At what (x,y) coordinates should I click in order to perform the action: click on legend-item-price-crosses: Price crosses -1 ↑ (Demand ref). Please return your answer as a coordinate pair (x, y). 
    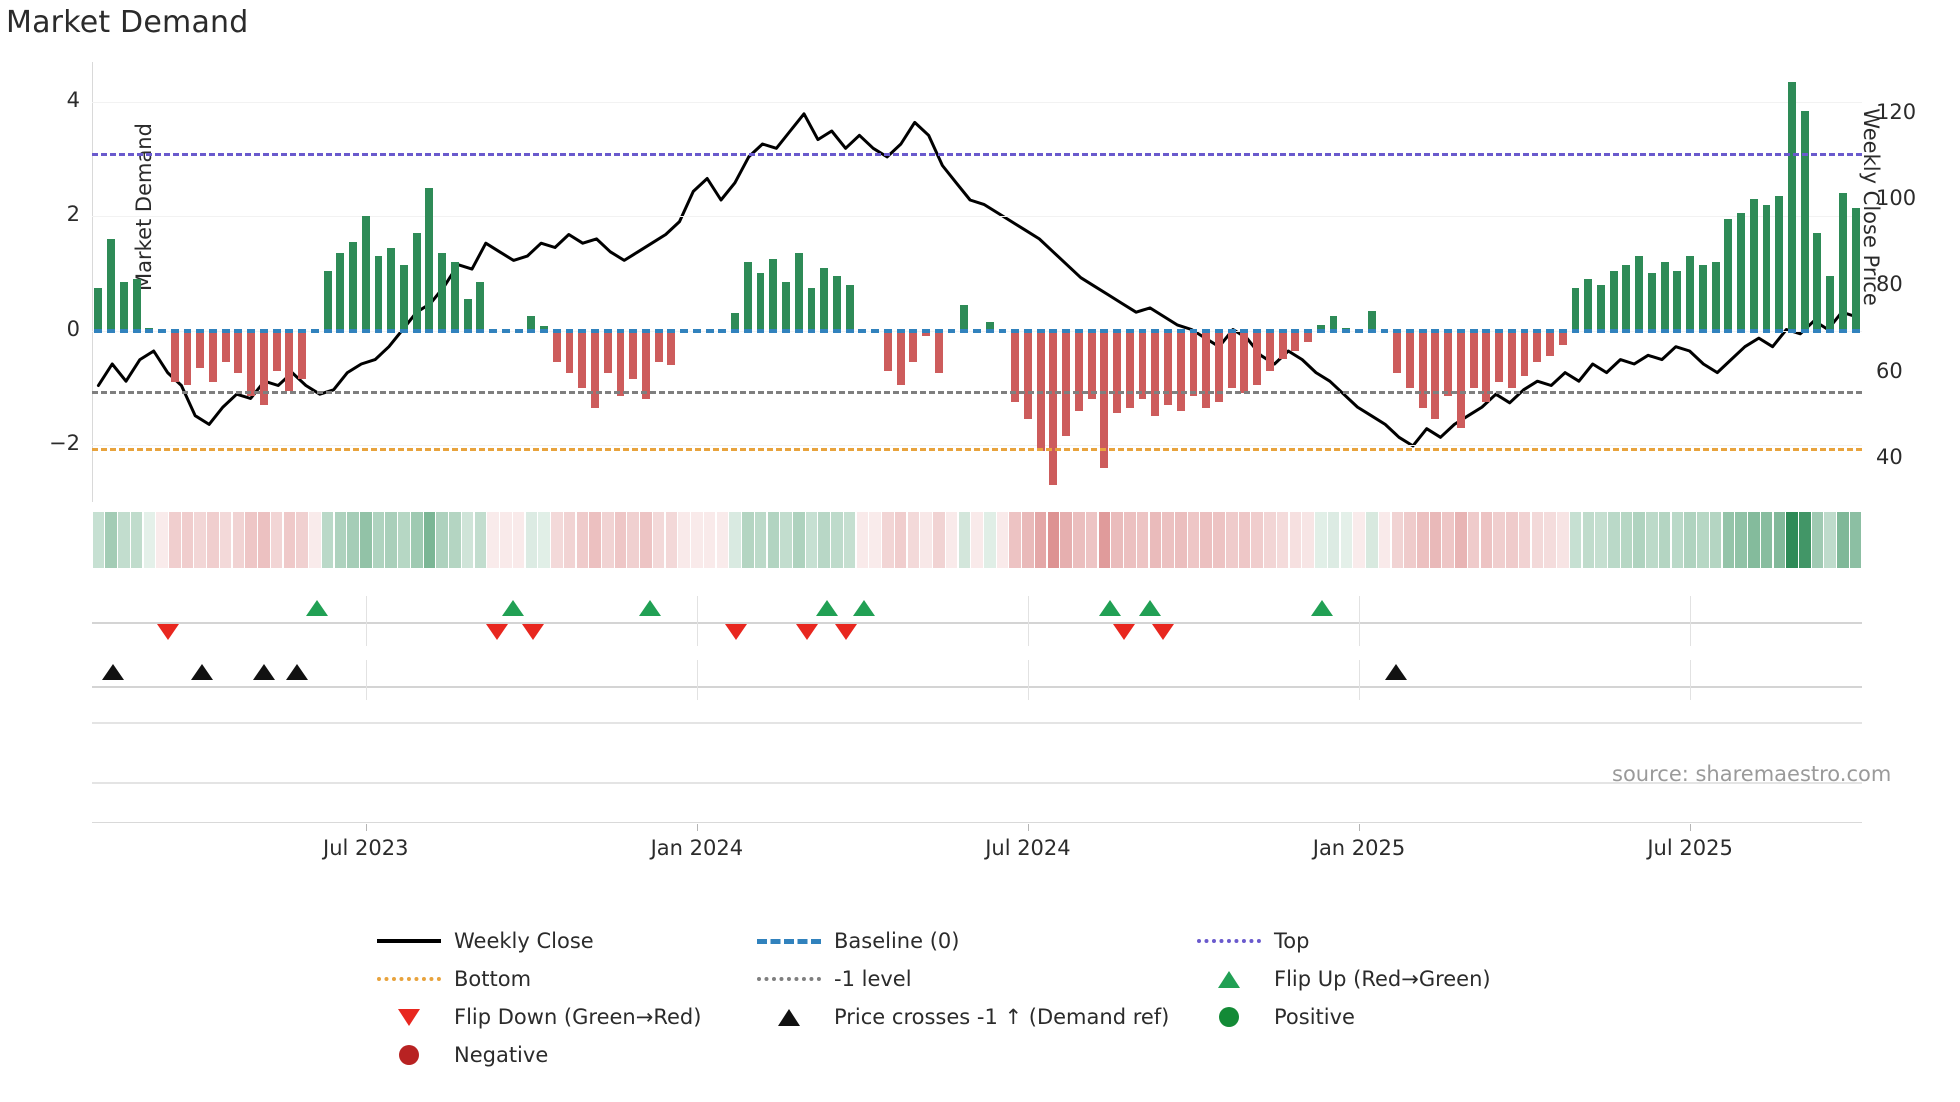
    Looking at the image, I should click on (970, 1017).